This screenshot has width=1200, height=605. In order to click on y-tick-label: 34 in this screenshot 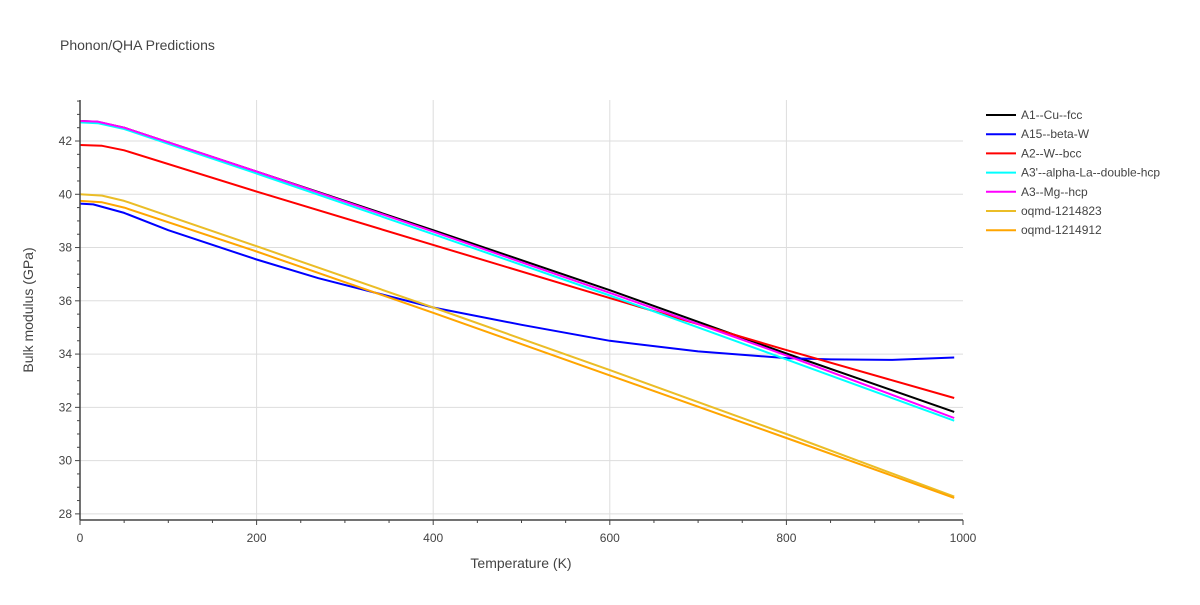, I will do `click(66, 354)`.